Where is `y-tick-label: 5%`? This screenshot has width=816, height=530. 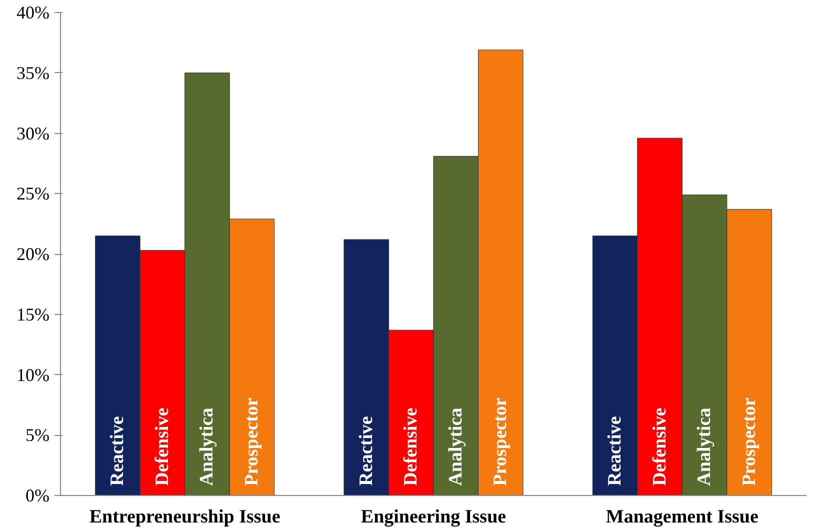 y-tick-label: 5% is located at coordinates (38, 435).